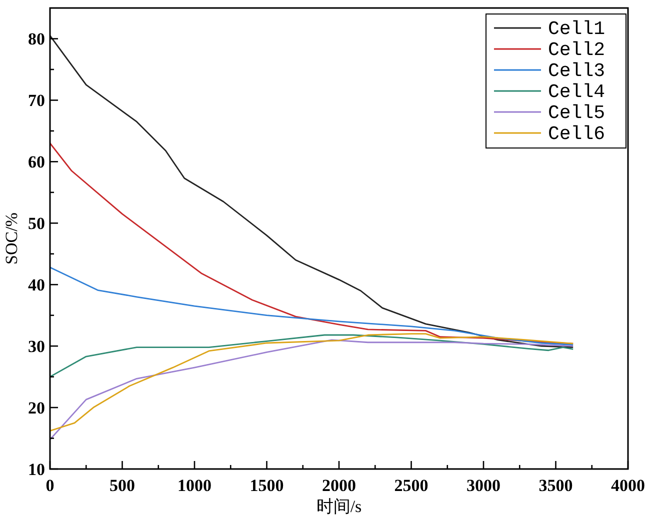 This screenshot has height=522, width=649. I want to click on legend-label: Cell3, so click(577, 71).